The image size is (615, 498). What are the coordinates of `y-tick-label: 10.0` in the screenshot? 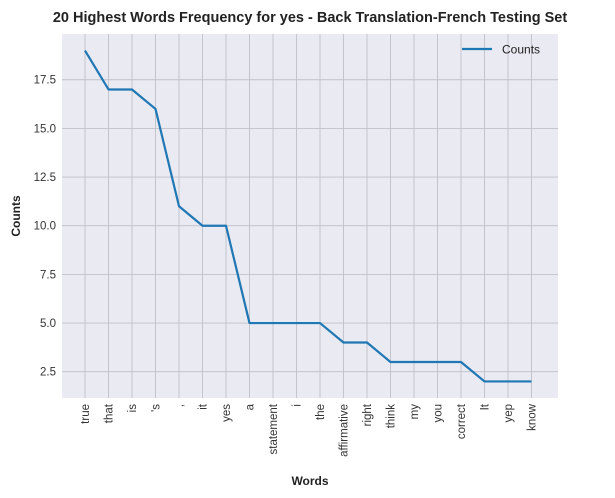 It's located at (45, 227).